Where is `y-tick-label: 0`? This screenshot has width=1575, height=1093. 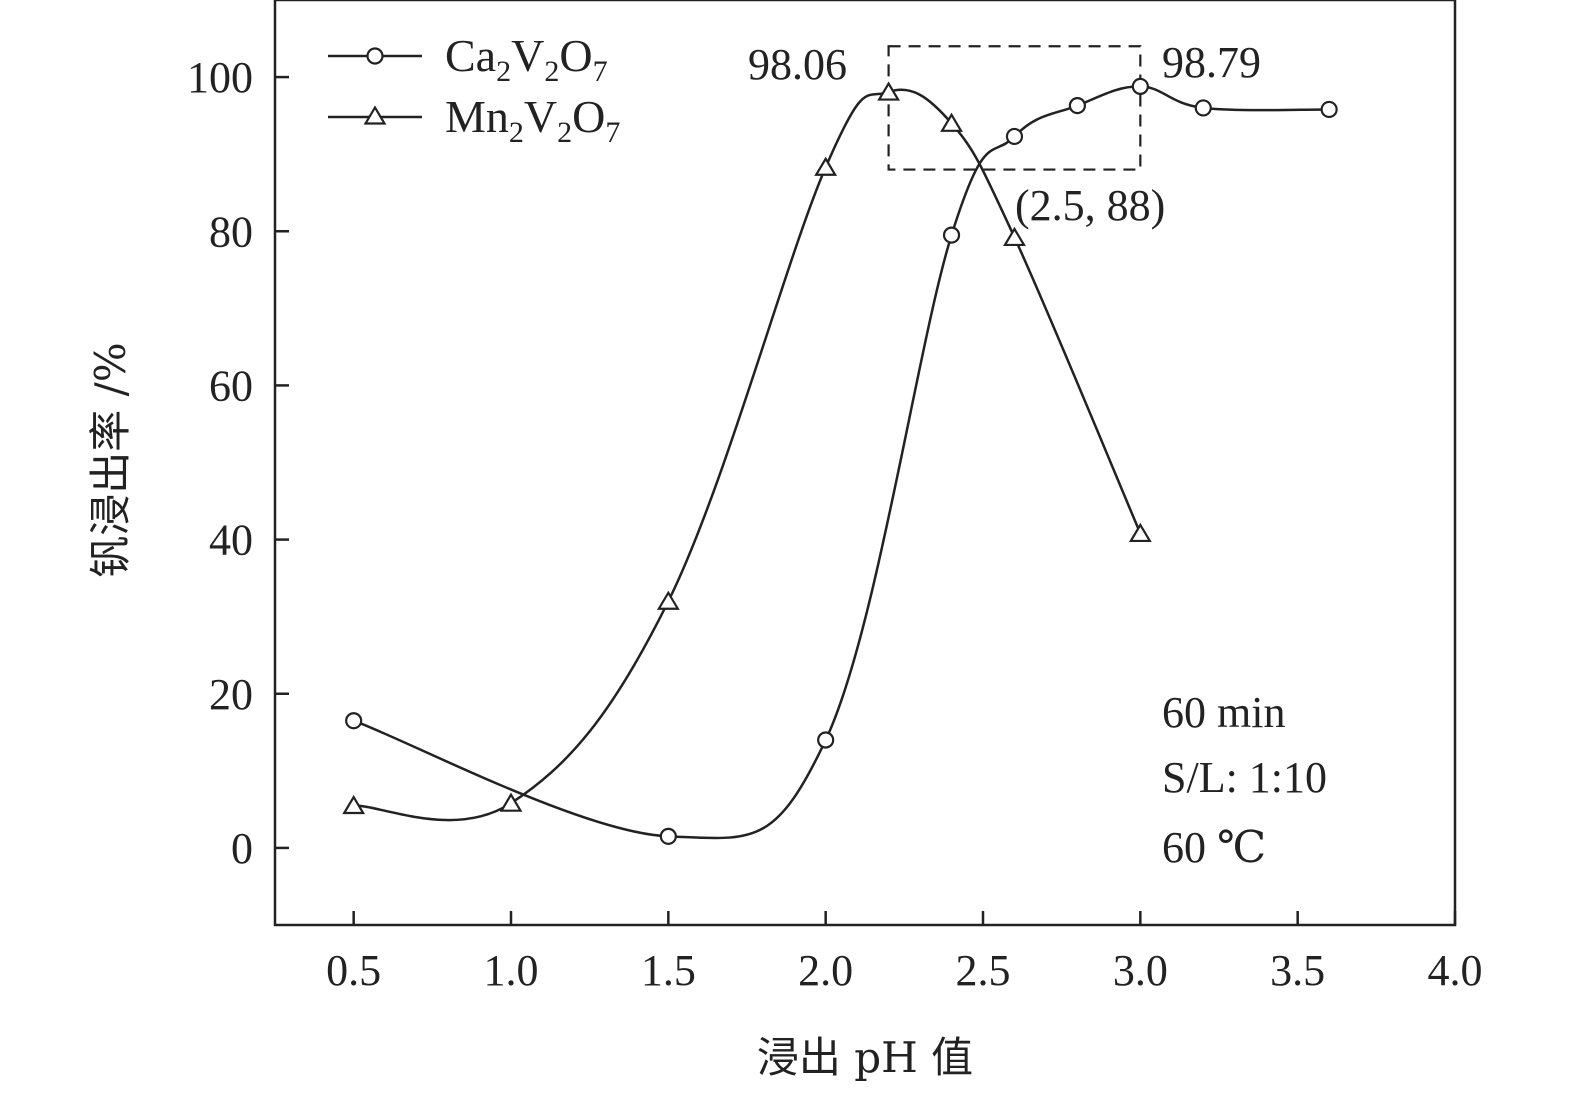 y-tick-label: 0 is located at coordinates (242, 848).